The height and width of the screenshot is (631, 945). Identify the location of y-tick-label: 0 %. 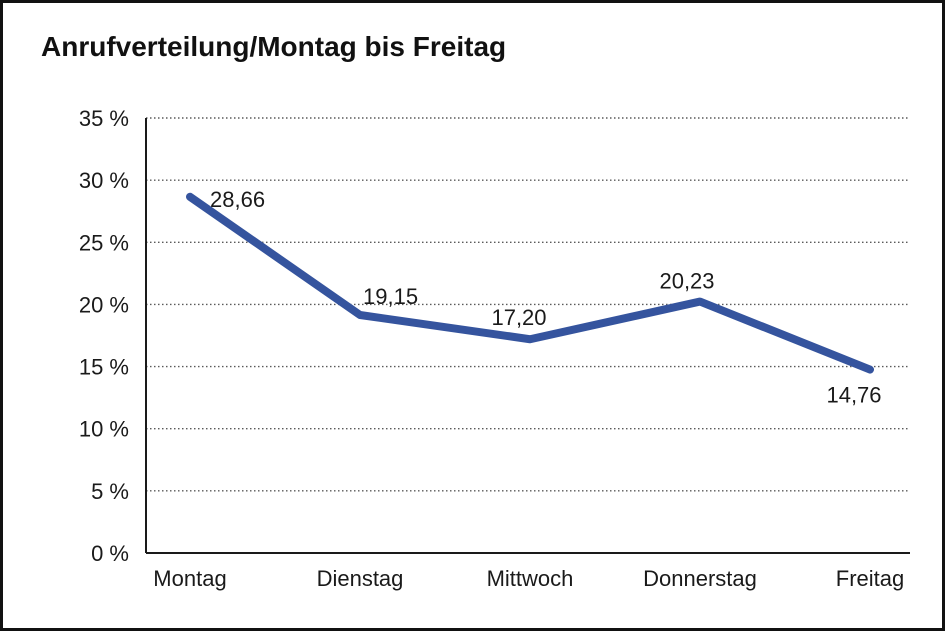
(110, 553).